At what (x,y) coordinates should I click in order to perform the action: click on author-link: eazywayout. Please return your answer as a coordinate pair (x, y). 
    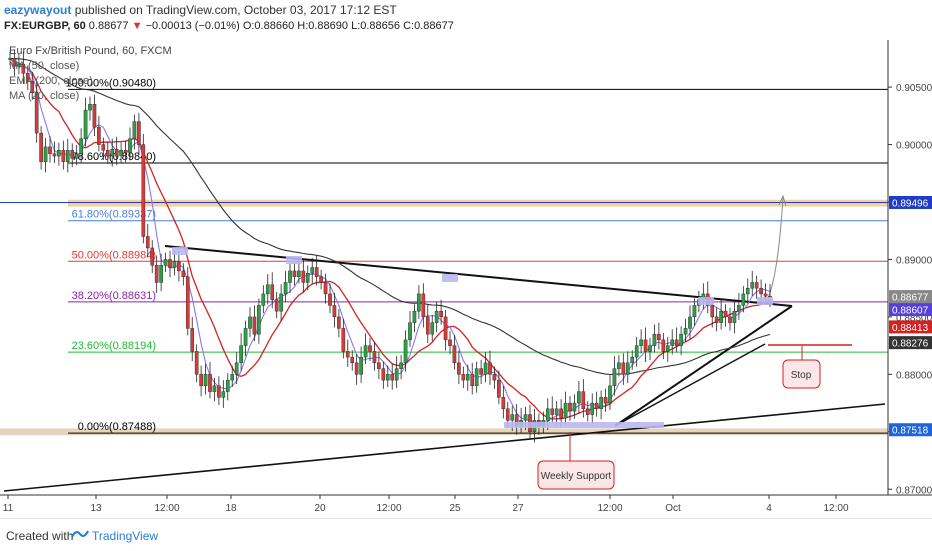
    Looking at the image, I should click on (38, 10).